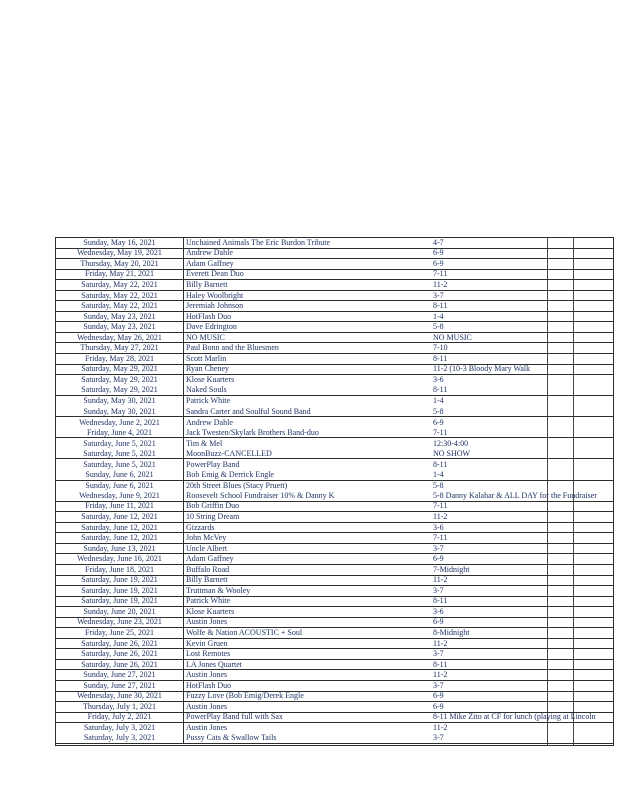 This screenshot has height=800, width=618. Describe the element at coordinates (120, 422) in the screenshot. I see `date-cell: Wednesday, June 2, 2021` at that location.